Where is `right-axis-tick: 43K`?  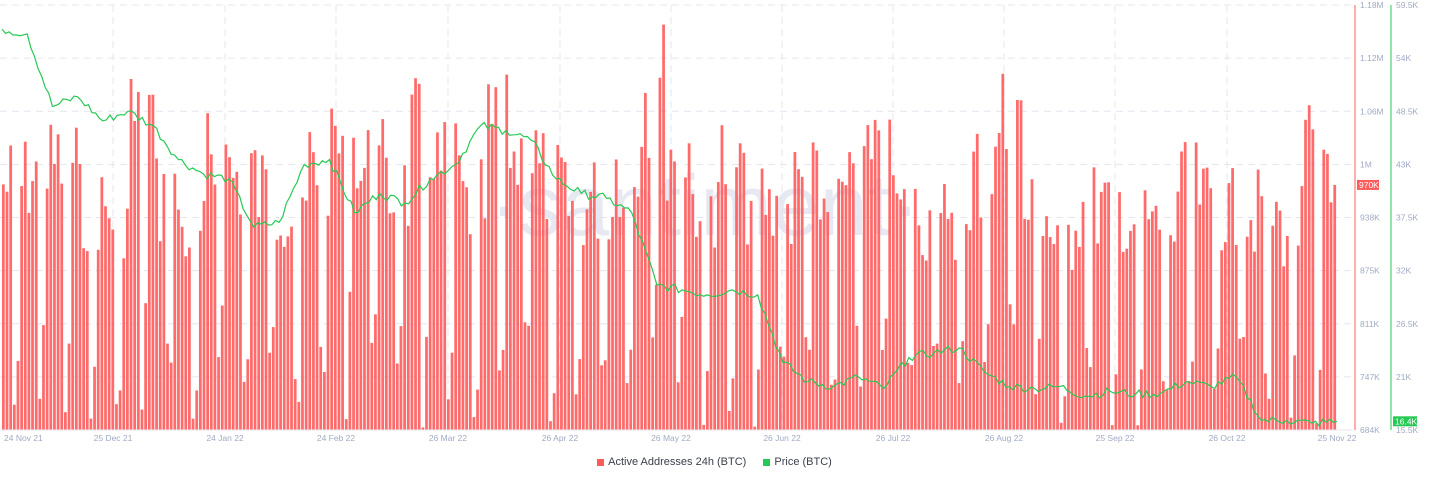
right-axis-tick: 43K is located at coordinates (1403, 164).